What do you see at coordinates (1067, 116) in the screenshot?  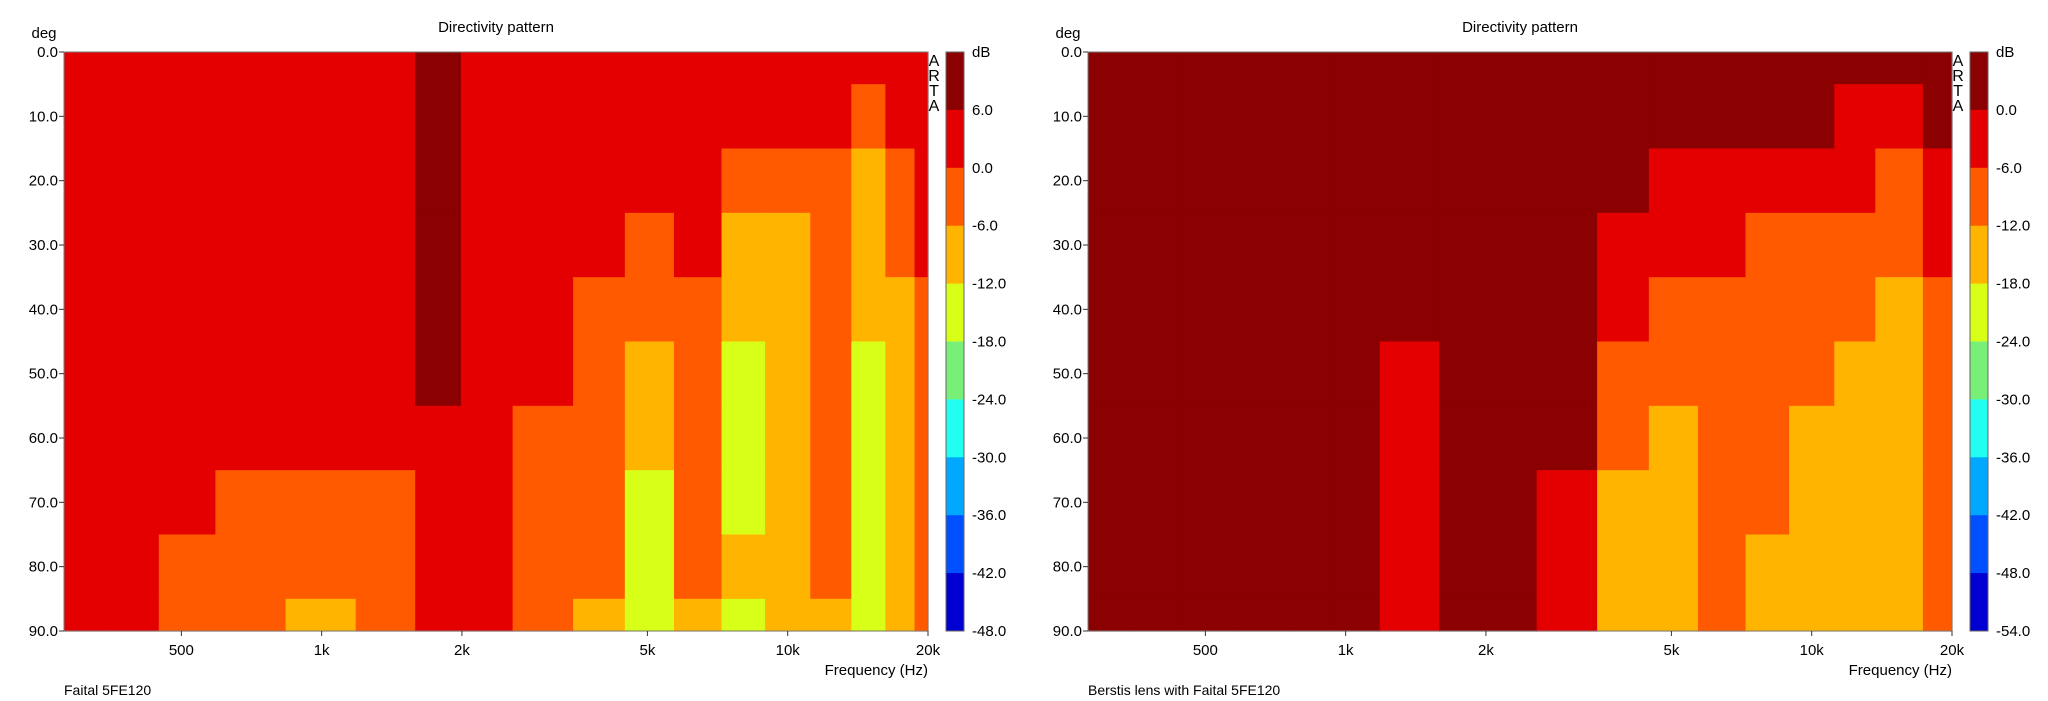 I see `y-tick-label: 10.0` at bounding box center [1067, 116].